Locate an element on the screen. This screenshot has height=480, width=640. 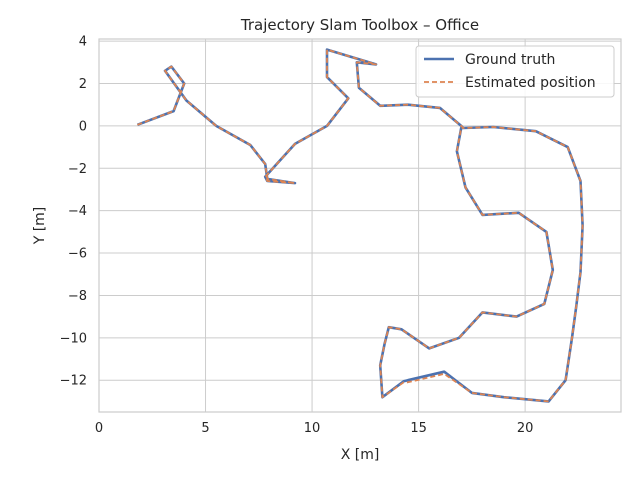
x-tick-label: 10 is located at coordinates (312, 428).